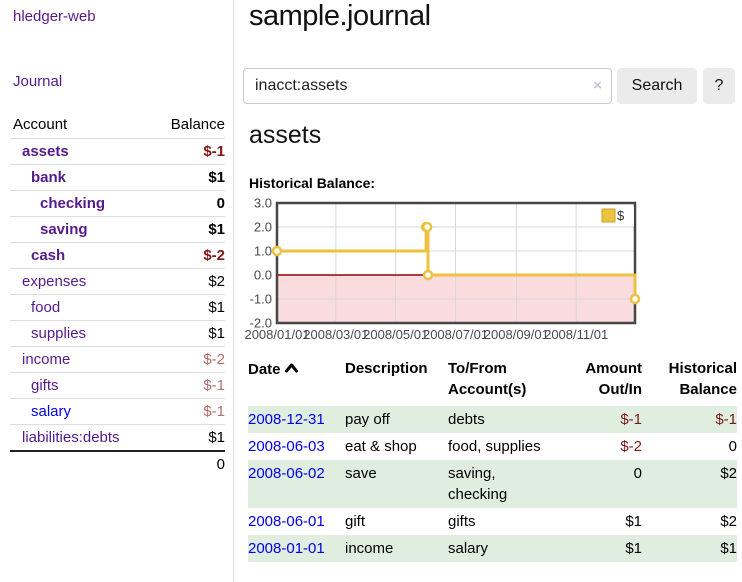 This screenshot has height=582, width=742. What do you see at coordinates (117, 359) in the screenshot?
I see `account-row: income $-2` at bounding box center [117, 359].